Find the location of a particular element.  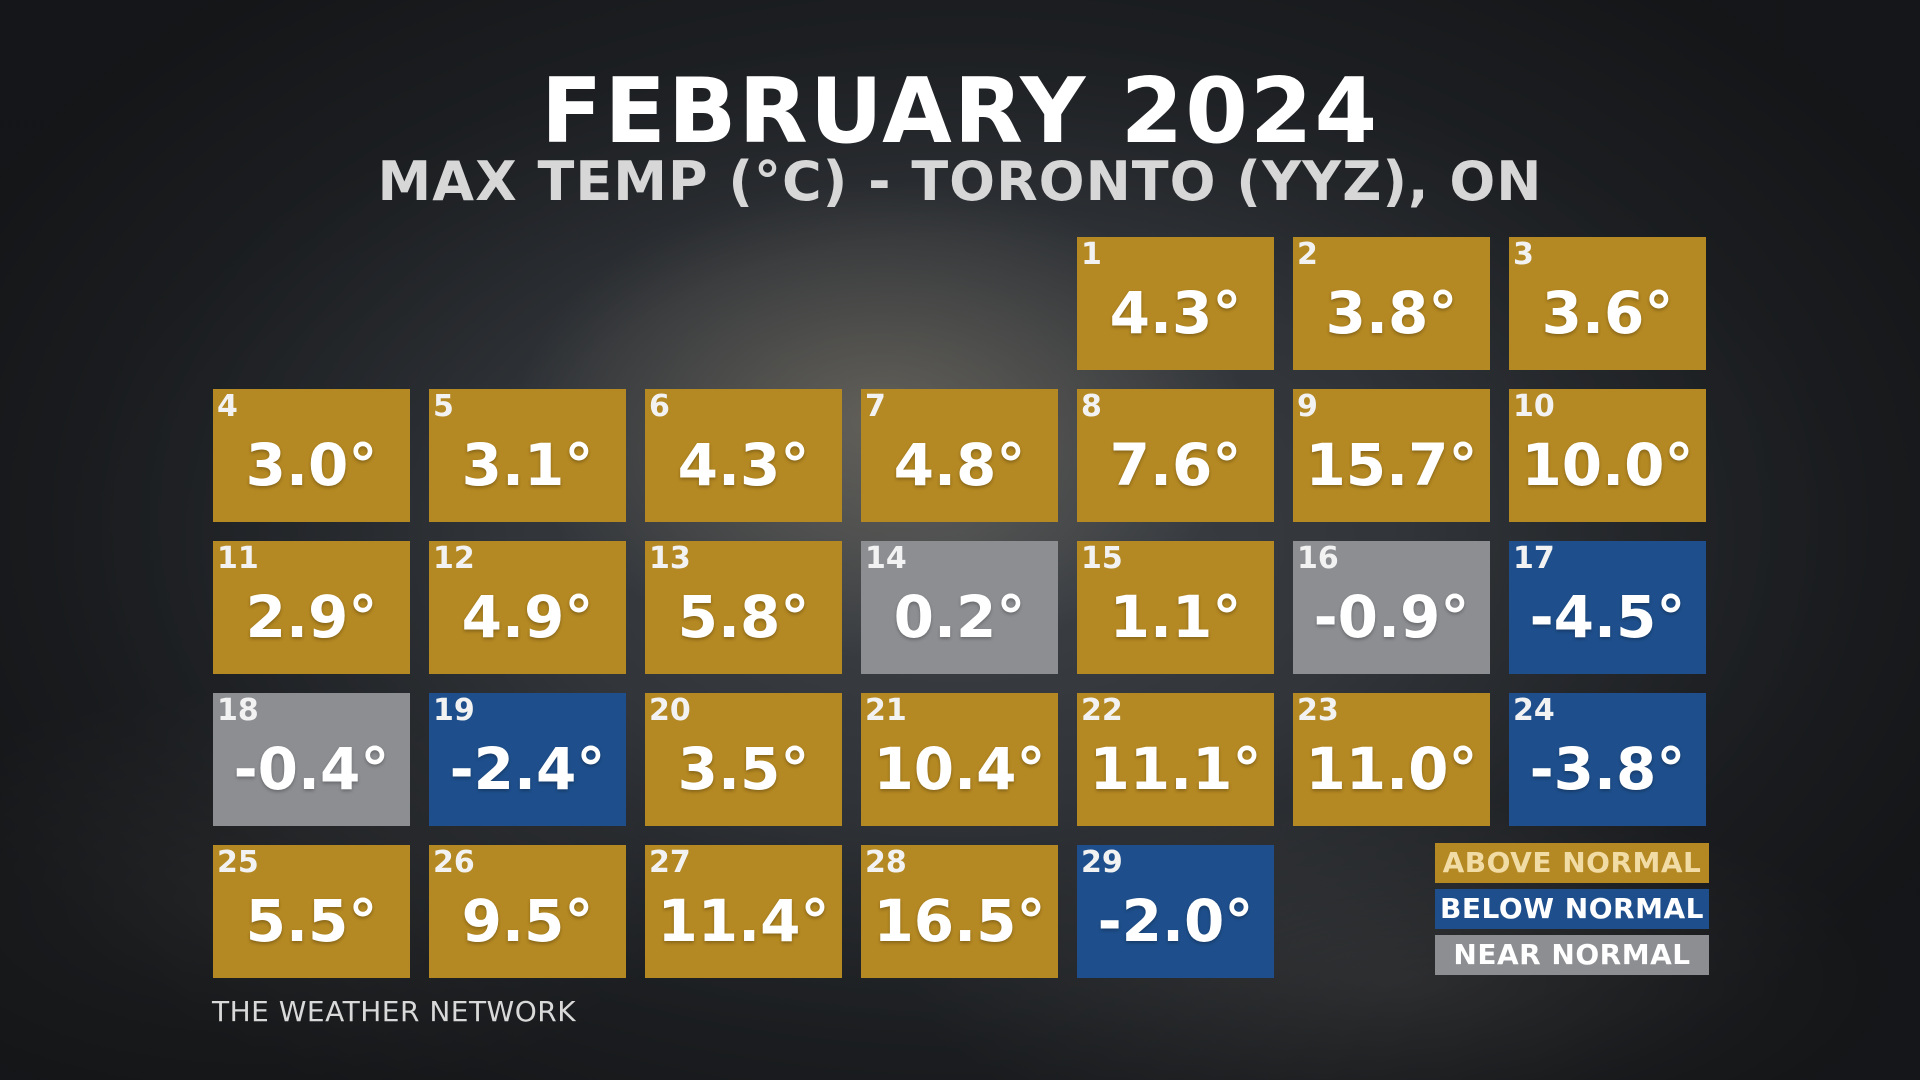

day-temperature: 7.6° is located at coordinates (1175, 465).